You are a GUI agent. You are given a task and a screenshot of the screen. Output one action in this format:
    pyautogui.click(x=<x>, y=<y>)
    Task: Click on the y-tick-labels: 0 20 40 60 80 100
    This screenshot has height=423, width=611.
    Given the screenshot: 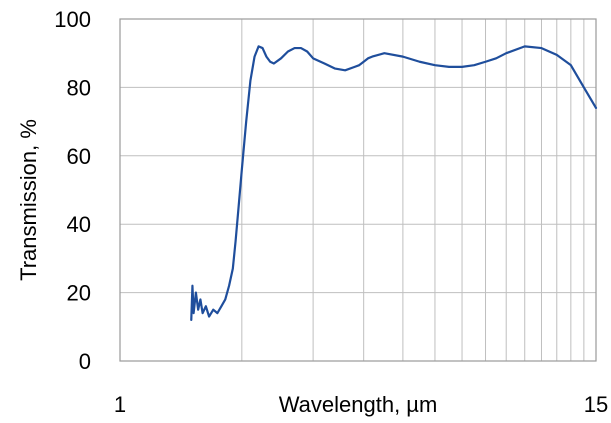 What is the action you would take?
    pyautogui.click(x=72, y=190)
    